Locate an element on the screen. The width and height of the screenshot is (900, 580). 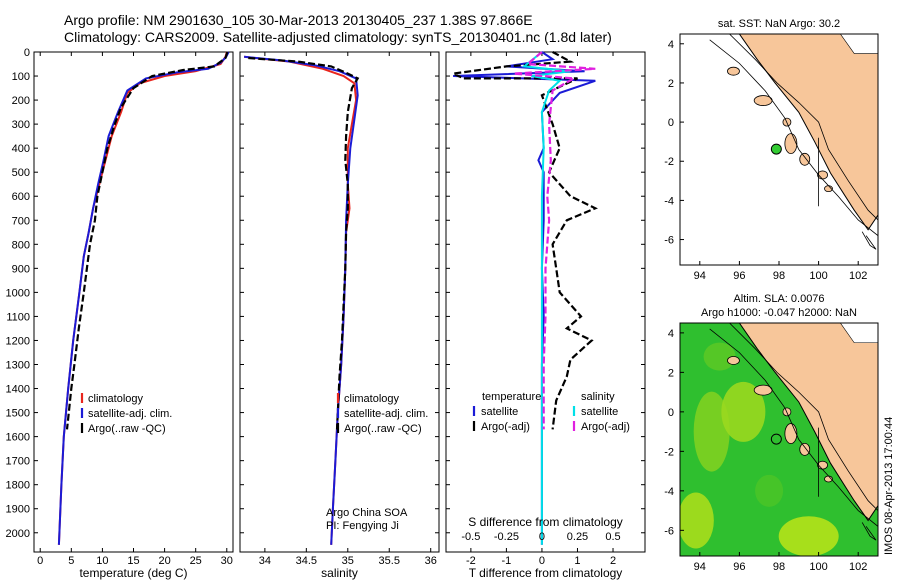
salinity-series-argo-raw-qc- is located at coordinates (304, 243).